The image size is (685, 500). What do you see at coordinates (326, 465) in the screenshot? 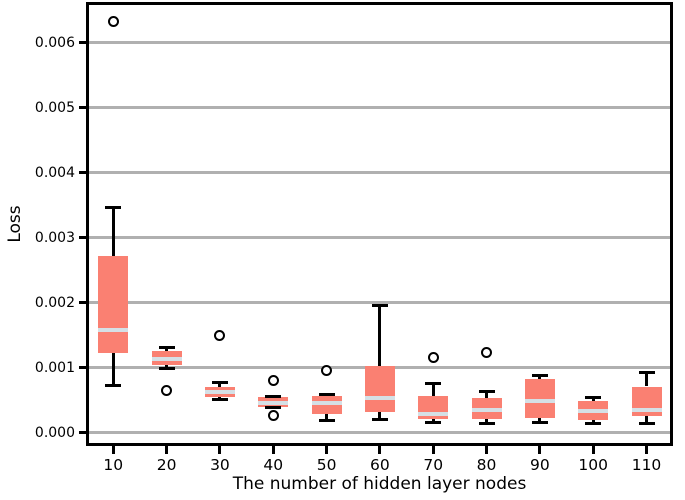
I see `x-tick-label: 50` at bounding box center [326, 465].